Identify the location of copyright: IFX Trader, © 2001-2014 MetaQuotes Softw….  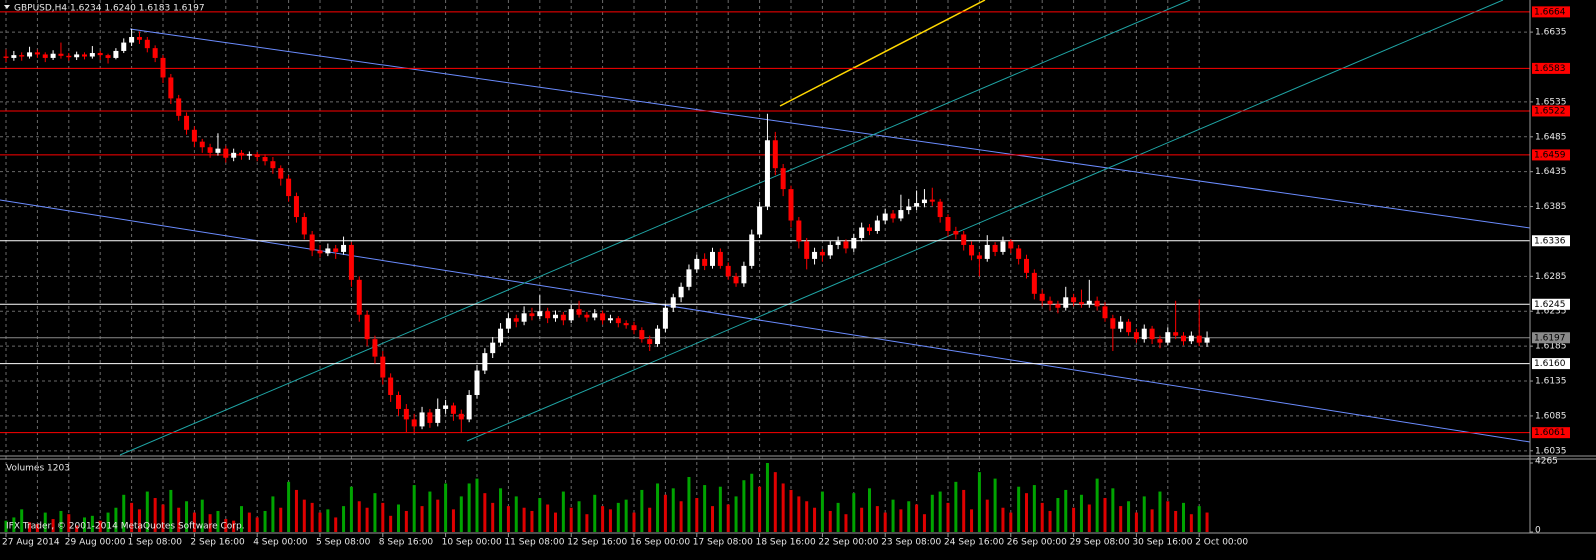
(125, 527).